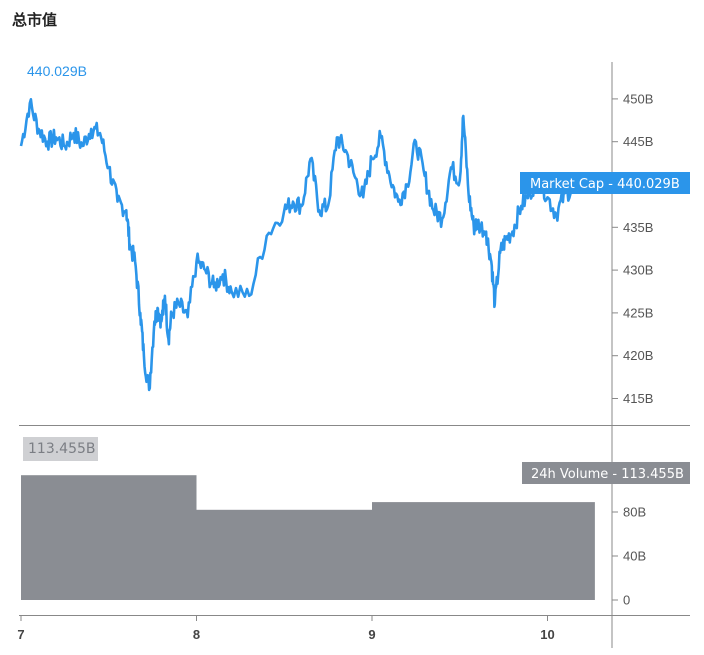  What do you see at coordinates (638, 141) in the screenshot?
I see `y-tick-label: 445B` at bounding box center [638, 141].